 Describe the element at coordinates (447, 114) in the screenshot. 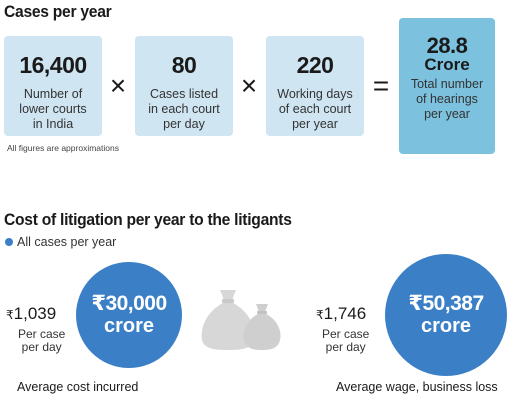

I see `hearings-label-line: per year` at that location.